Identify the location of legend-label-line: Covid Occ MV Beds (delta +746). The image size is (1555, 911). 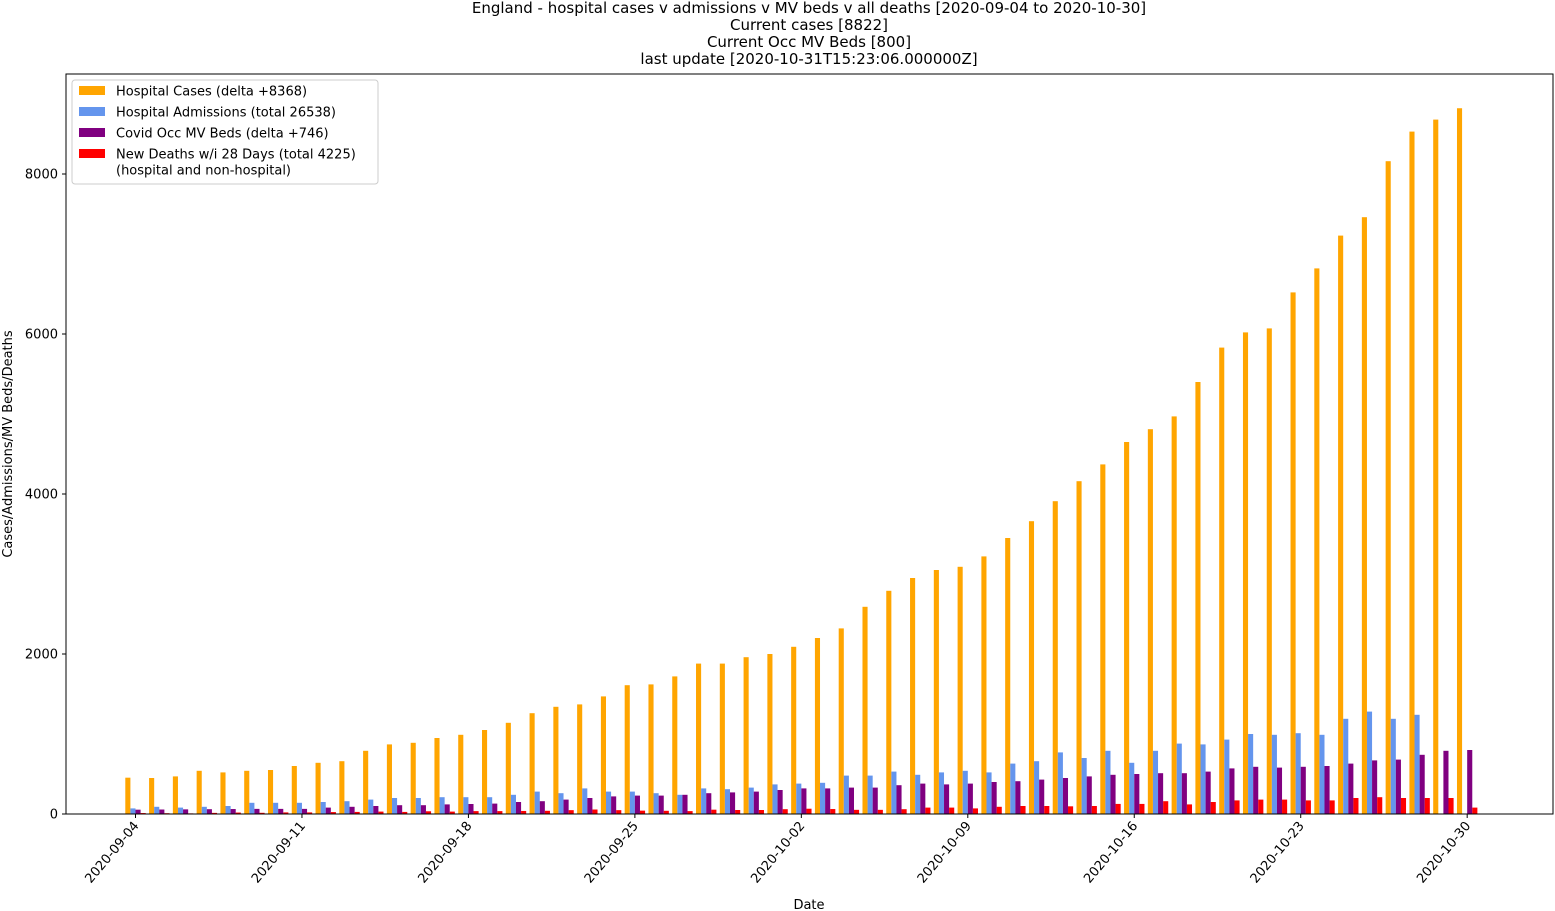
(222, 134).